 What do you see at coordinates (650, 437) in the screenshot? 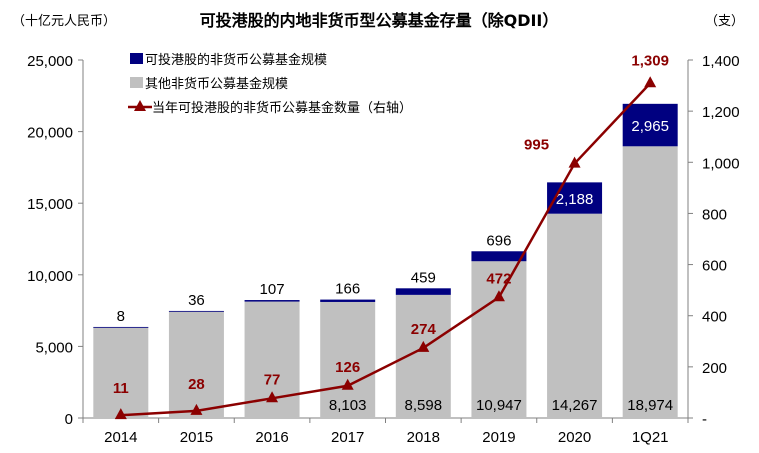
I see `x-tick-label: 1Q21` at bounding box center [650, 437].